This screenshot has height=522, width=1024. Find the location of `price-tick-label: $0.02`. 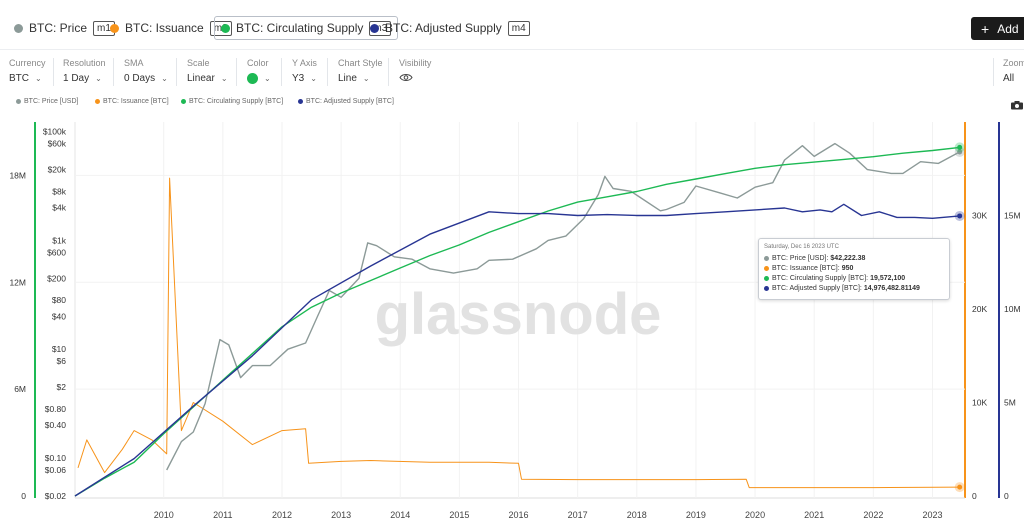

price-tick-label: $0.02 is located at coordinates (56, 496).